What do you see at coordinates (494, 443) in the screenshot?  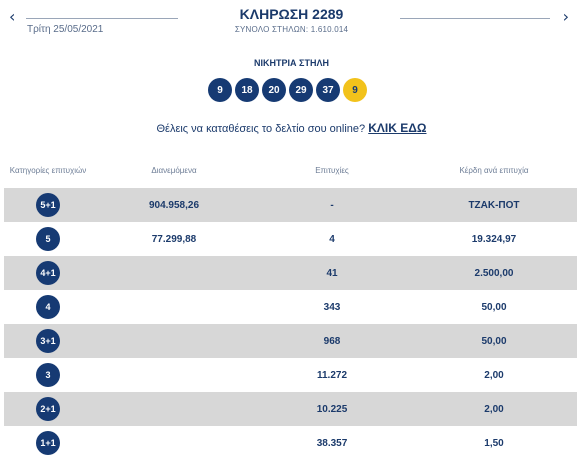 I see `prize-per-winner: 1,50` at bounding box center [494, 443].